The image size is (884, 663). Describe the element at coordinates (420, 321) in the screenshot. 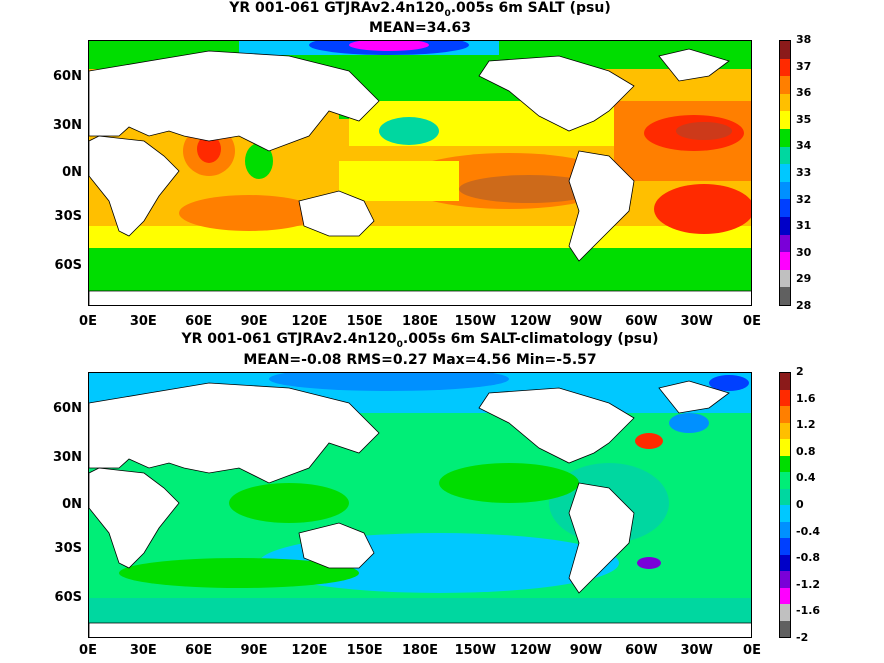

I see `top-lon-label: 180E` at that location.